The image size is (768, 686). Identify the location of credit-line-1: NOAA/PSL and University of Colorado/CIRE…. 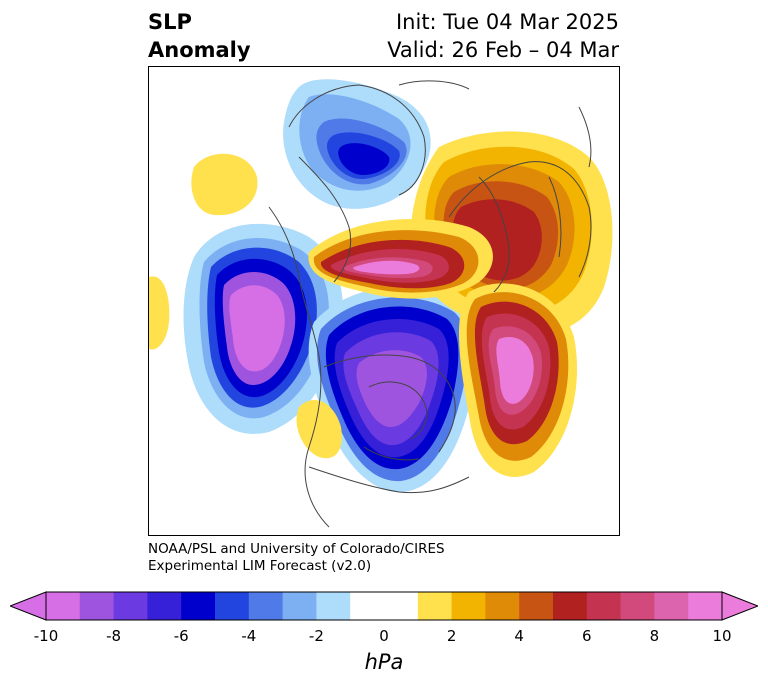
(296, 549).